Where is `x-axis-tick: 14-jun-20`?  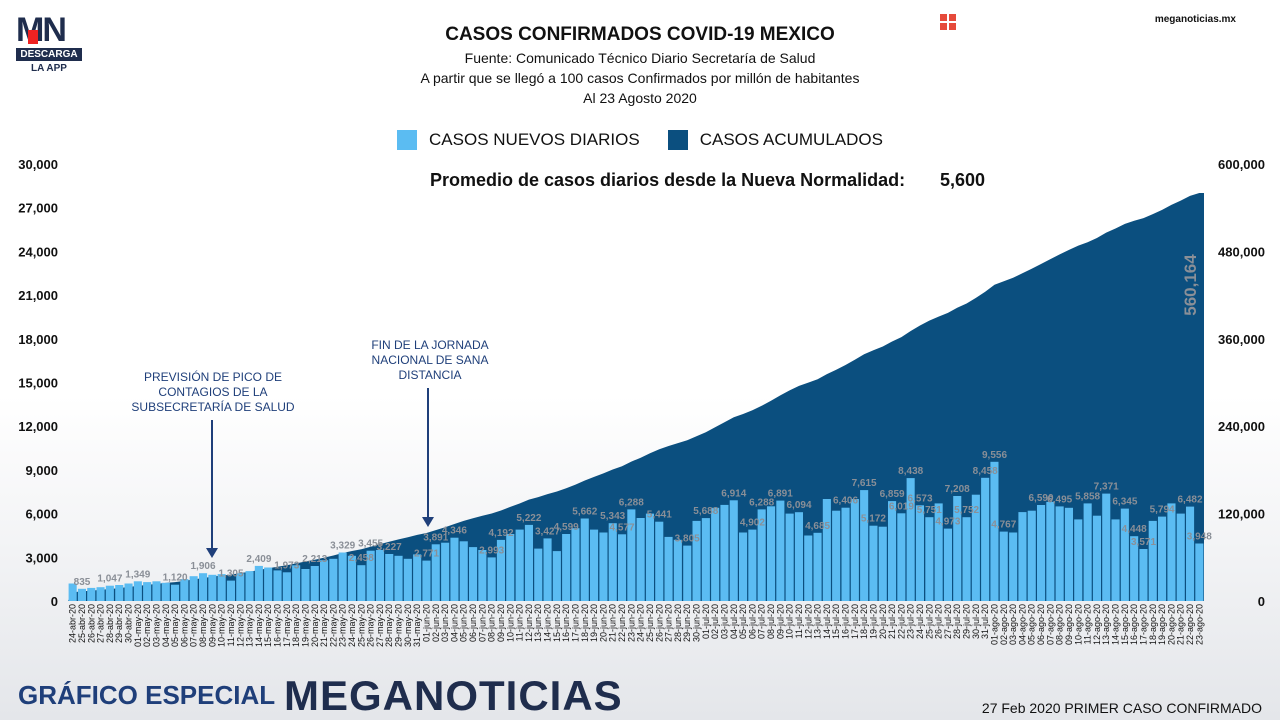 x-axis-tick: 14-jun-20 is located at coordinates (548, 623).